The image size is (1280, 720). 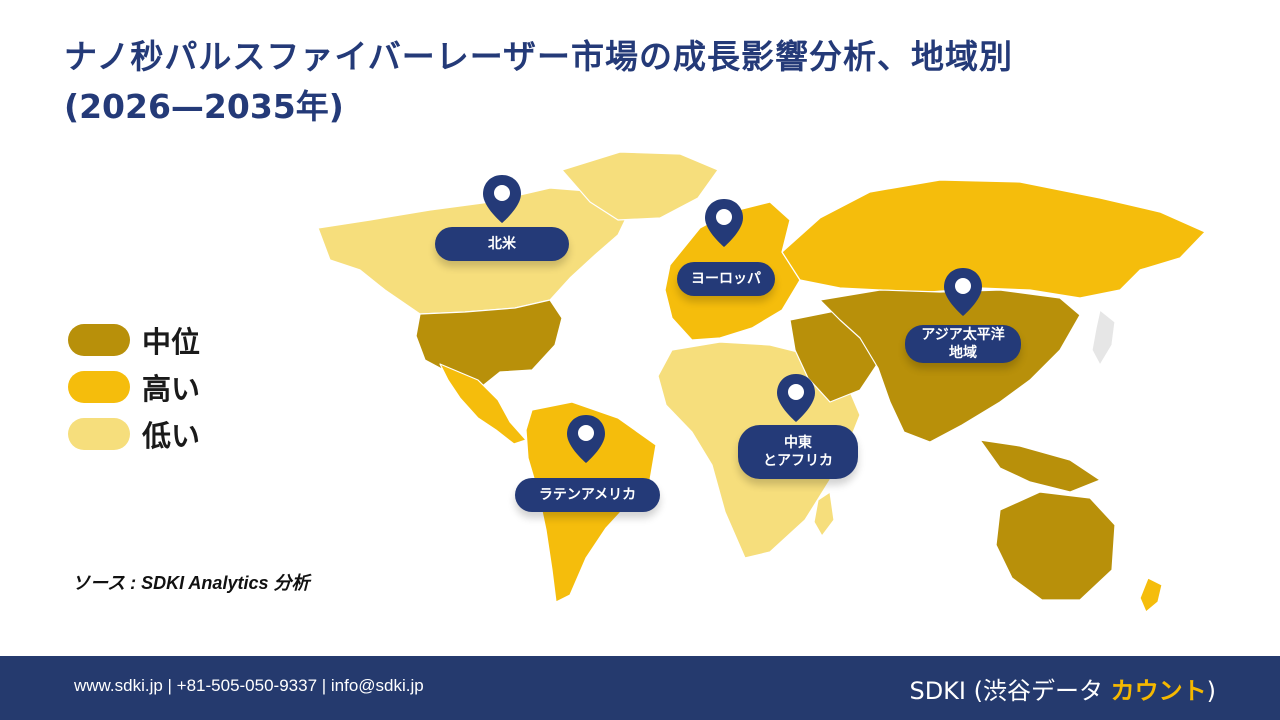 What do you see at coordinates (171, 388) in the screenshot?
I see `legend-label-high: 高い` at bounding box center [171, 388].